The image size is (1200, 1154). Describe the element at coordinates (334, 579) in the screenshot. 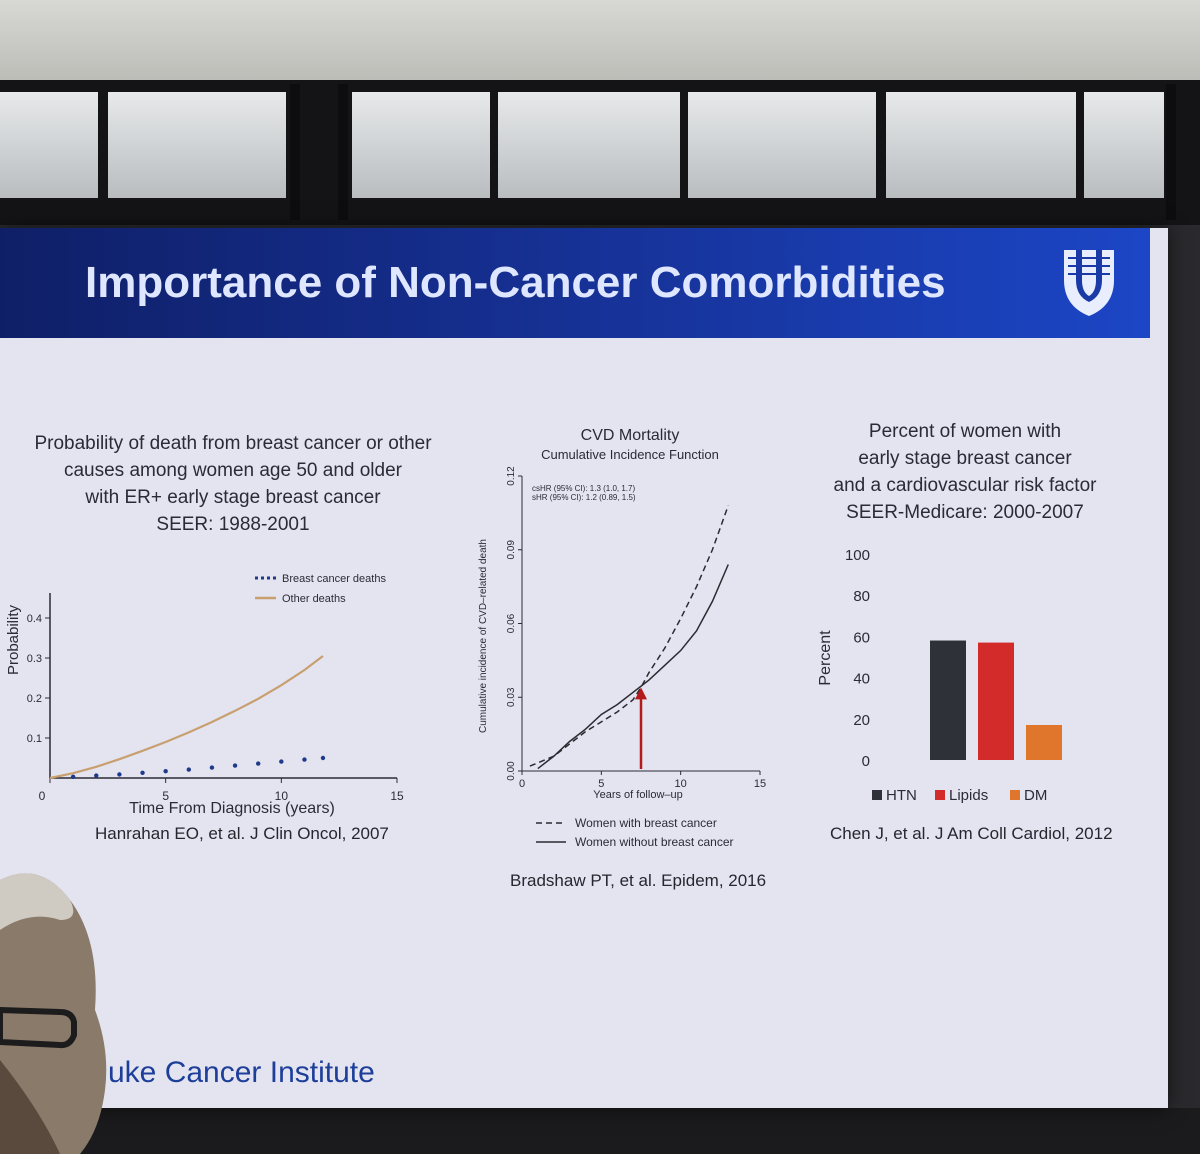

I see `legend-label: Breast cancer deaths` at that location.